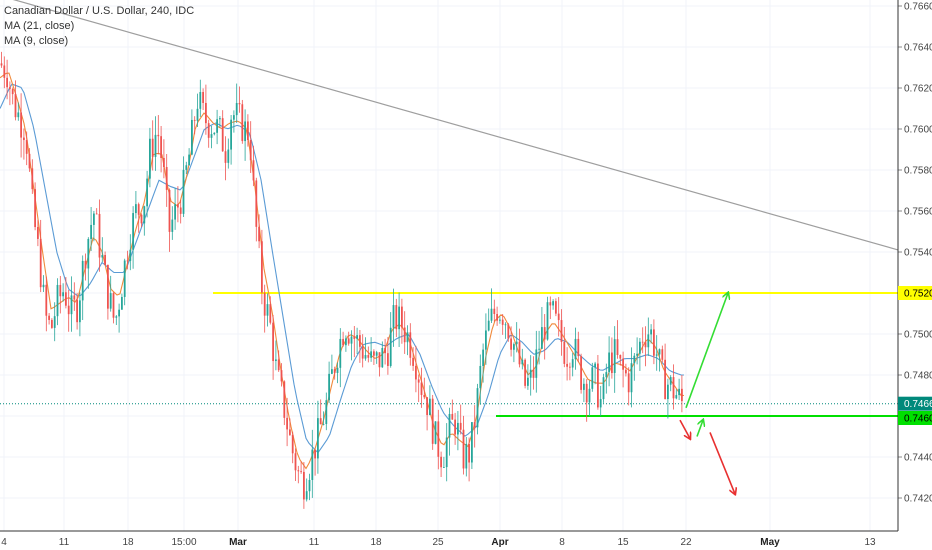 The height and width of the screenshot is (550, 932). What do you see at coordinates (499, 542) in the screenshot?
I see `x-tick-label: Apr` at bounding box center [499, 542].